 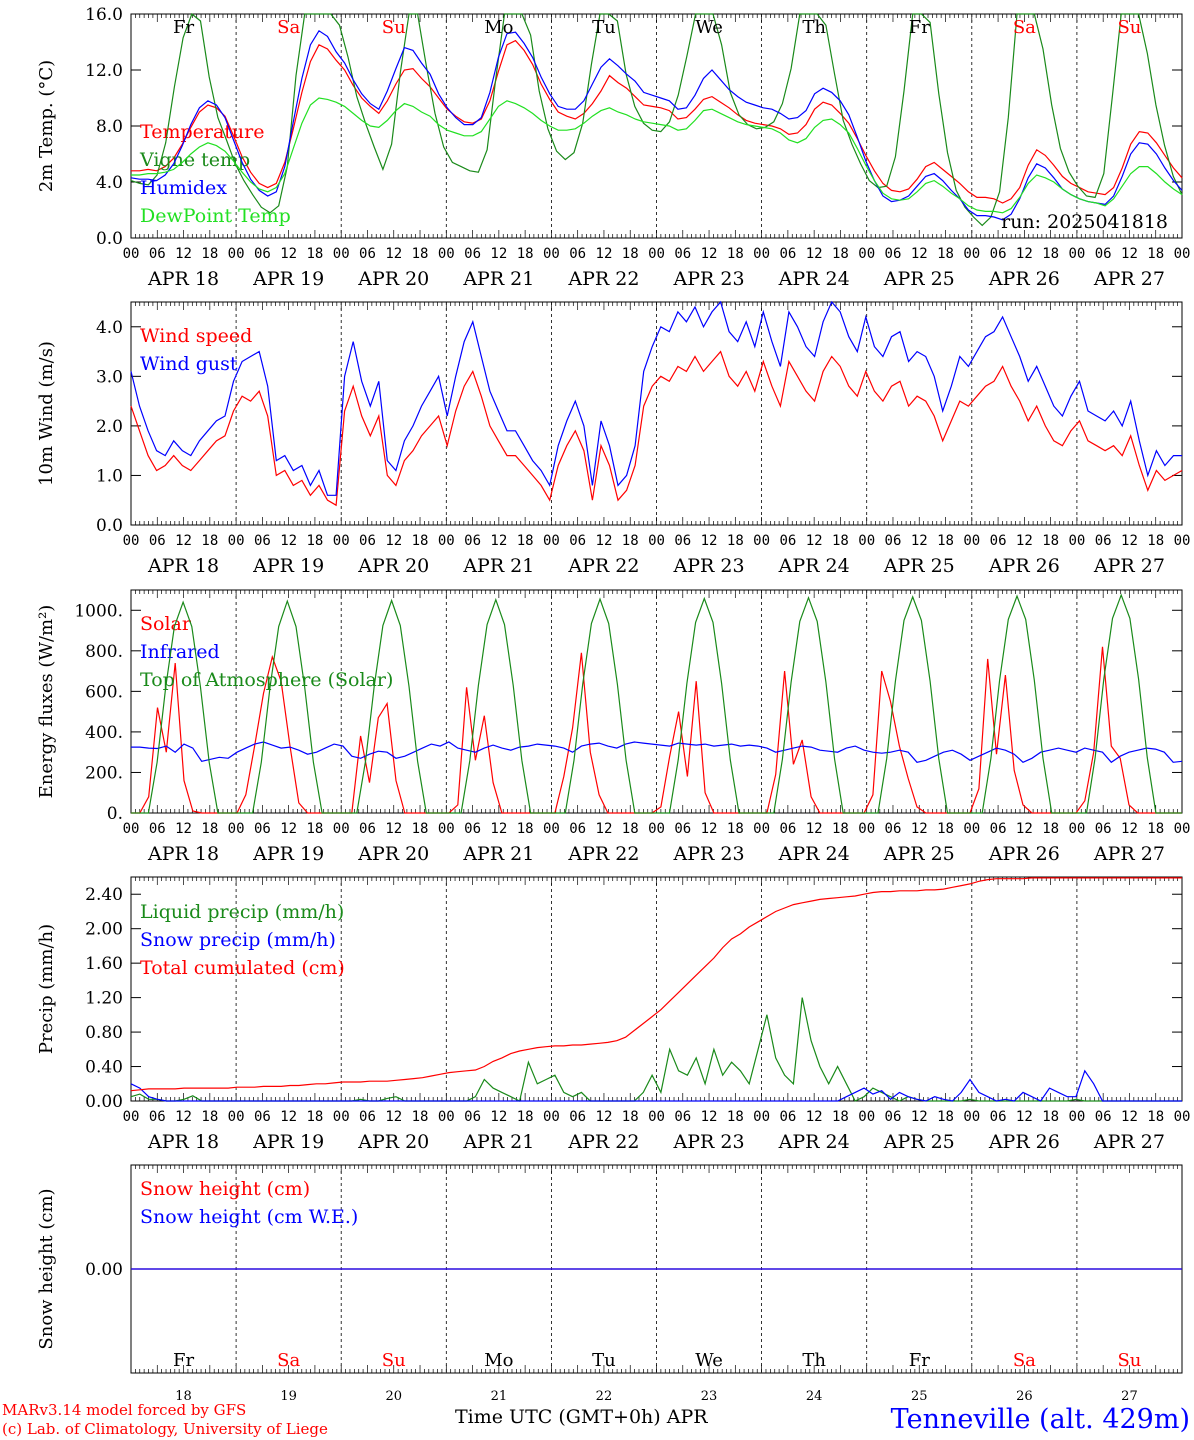 I want to click on date-label: APR 27, so click(x=1129, y=854).